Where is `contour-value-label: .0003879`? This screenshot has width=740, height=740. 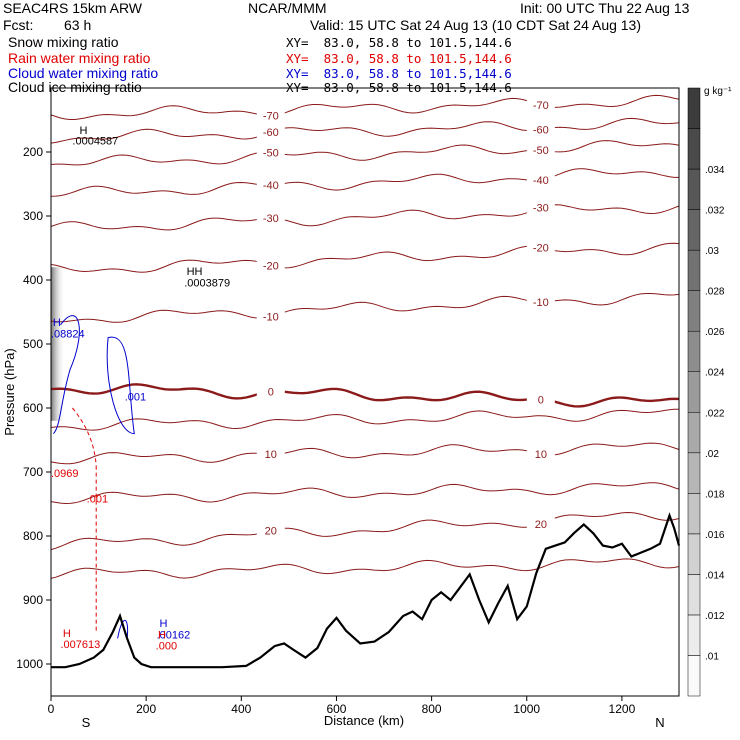 contour-value-label: .0003879 is located at coordinates (207, 283).